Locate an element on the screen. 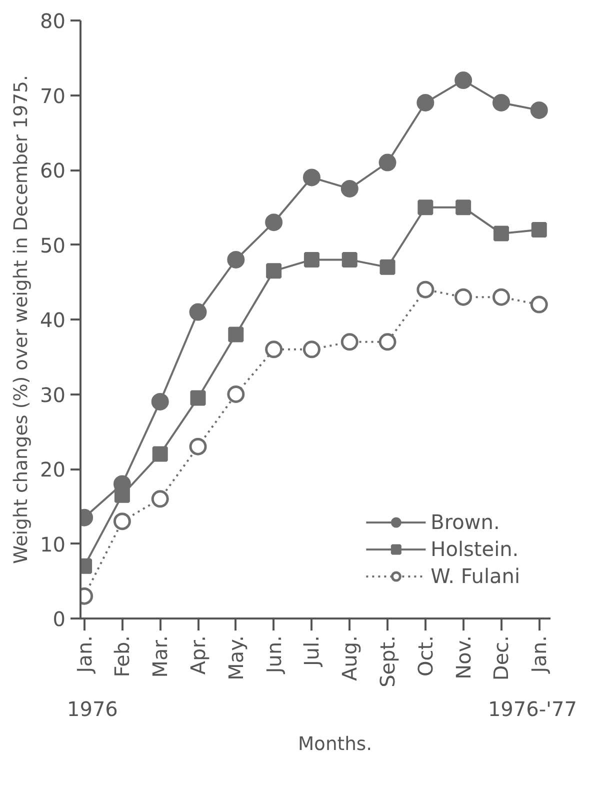 Image resolution: width=590 pixels, height=800 pixels. x-tick-label: Apr. is located at coordinates (198, 655).